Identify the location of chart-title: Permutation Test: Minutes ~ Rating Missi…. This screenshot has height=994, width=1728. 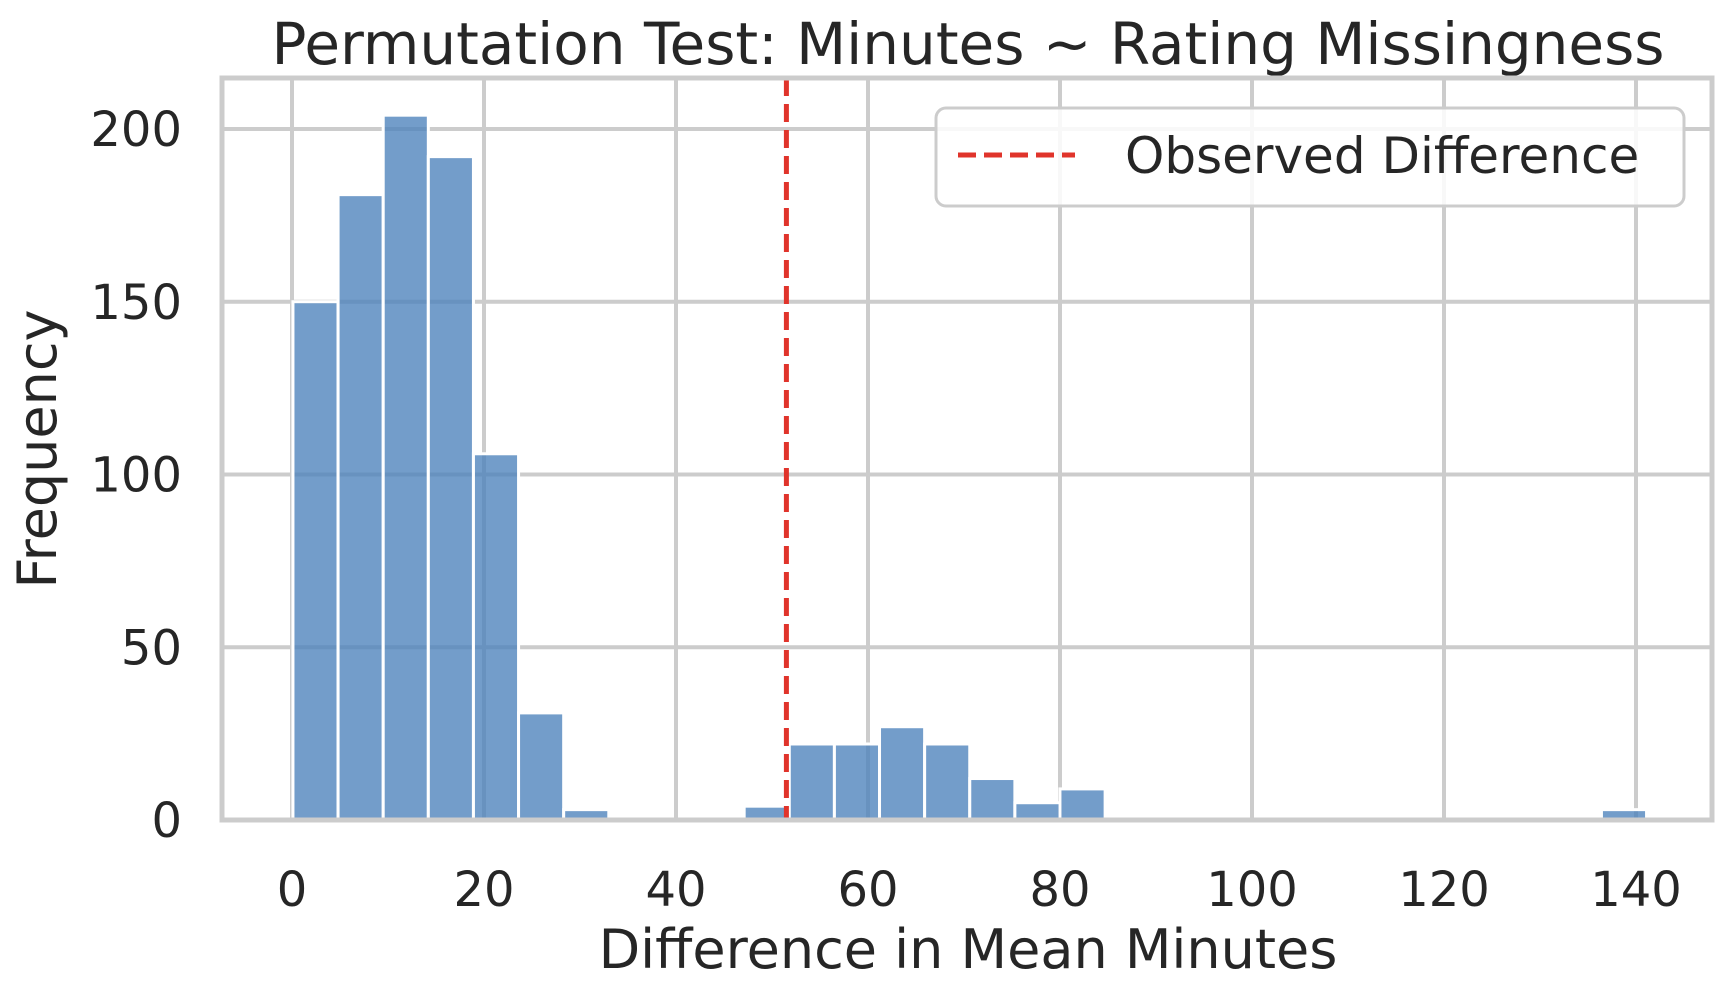
(967, 44).